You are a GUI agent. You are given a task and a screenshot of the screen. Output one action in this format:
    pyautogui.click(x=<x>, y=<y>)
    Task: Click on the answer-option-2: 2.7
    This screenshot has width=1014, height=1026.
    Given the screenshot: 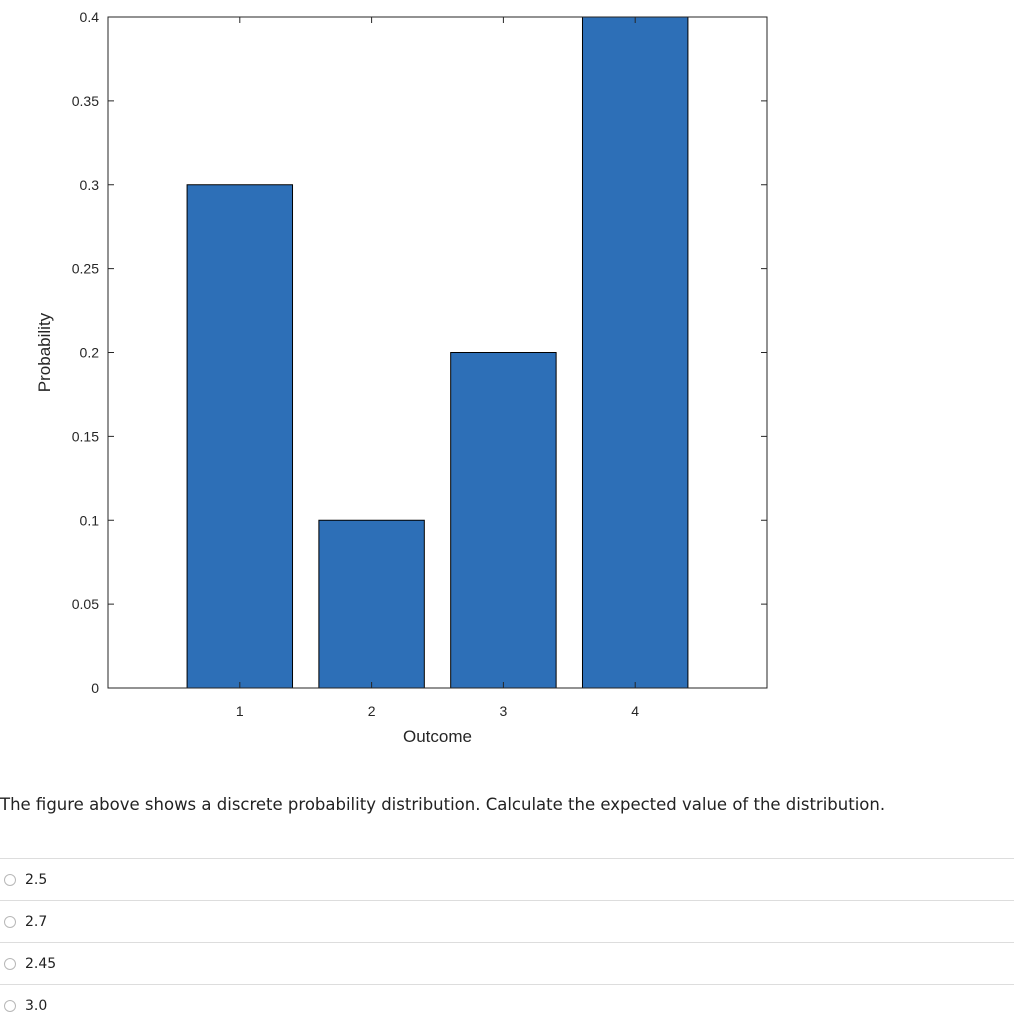 What is the action you would take?
    pyautogui.click(x=507, y=921)
    